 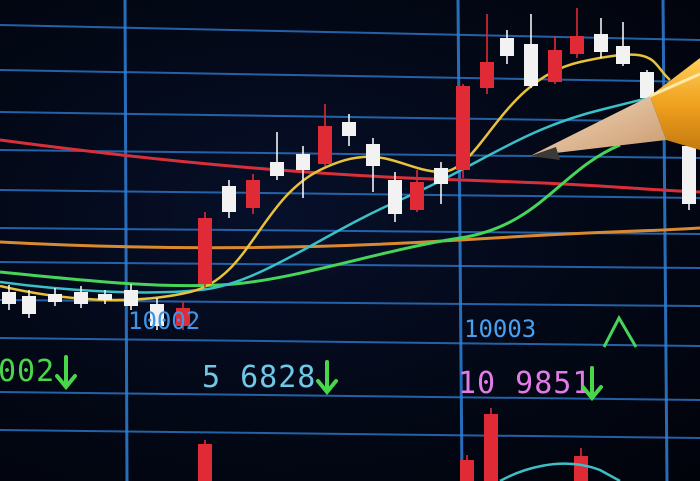 I want to click on moving-average-line, so click(x=350, y=238).